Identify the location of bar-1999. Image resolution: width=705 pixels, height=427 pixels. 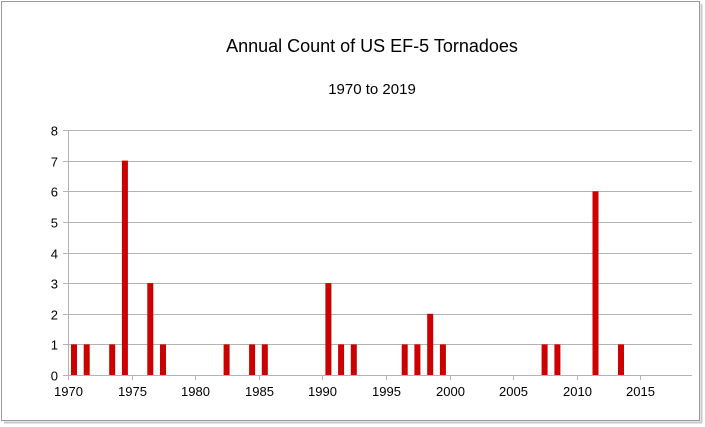
(442, 359).